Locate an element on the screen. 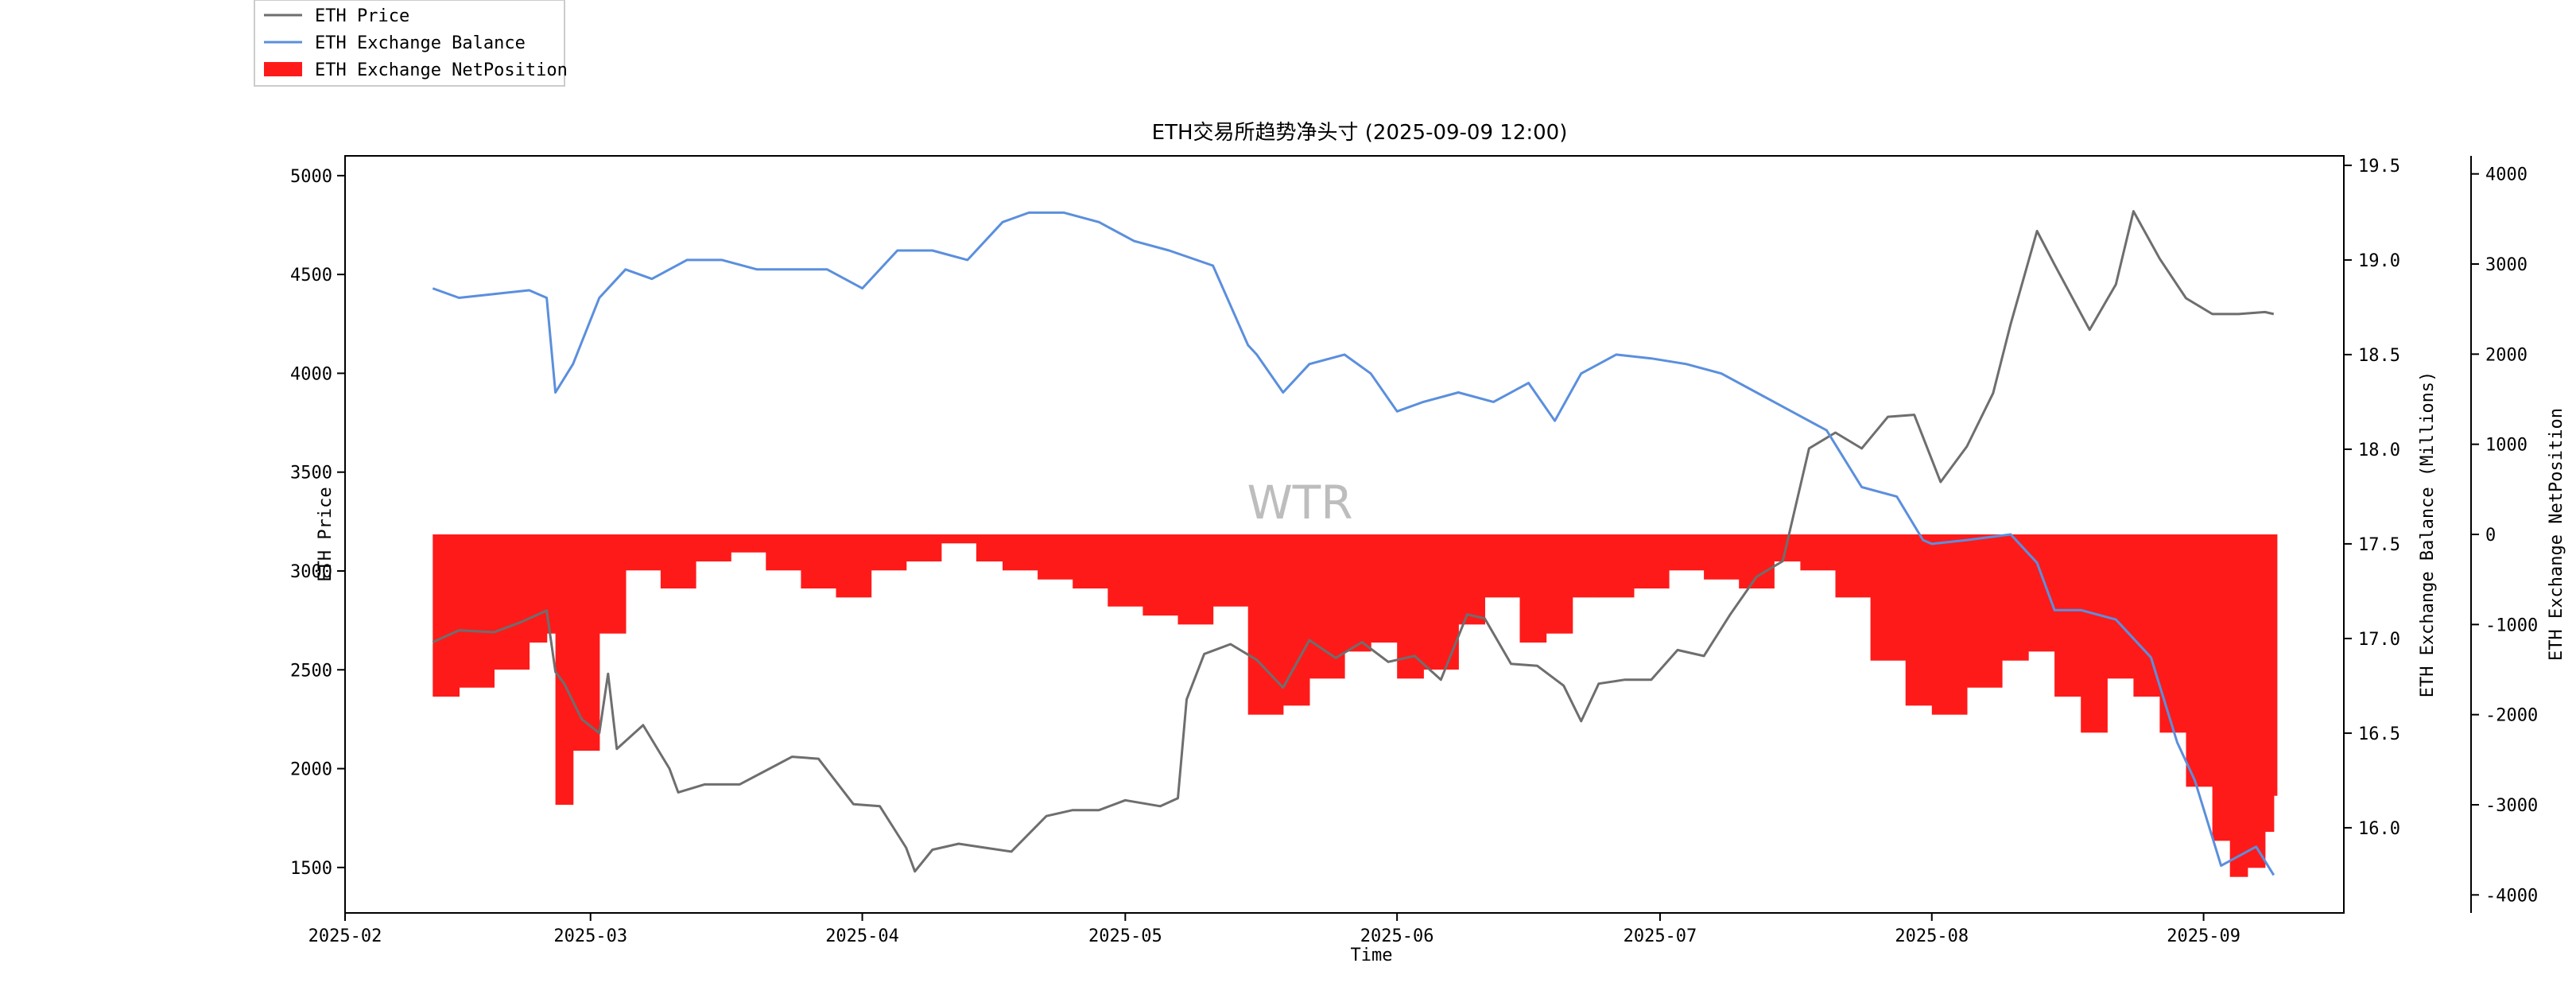 This screenshot has height=1002, width=2576. x-tick-label: 2025-04 is located at coordinates (862, 936).